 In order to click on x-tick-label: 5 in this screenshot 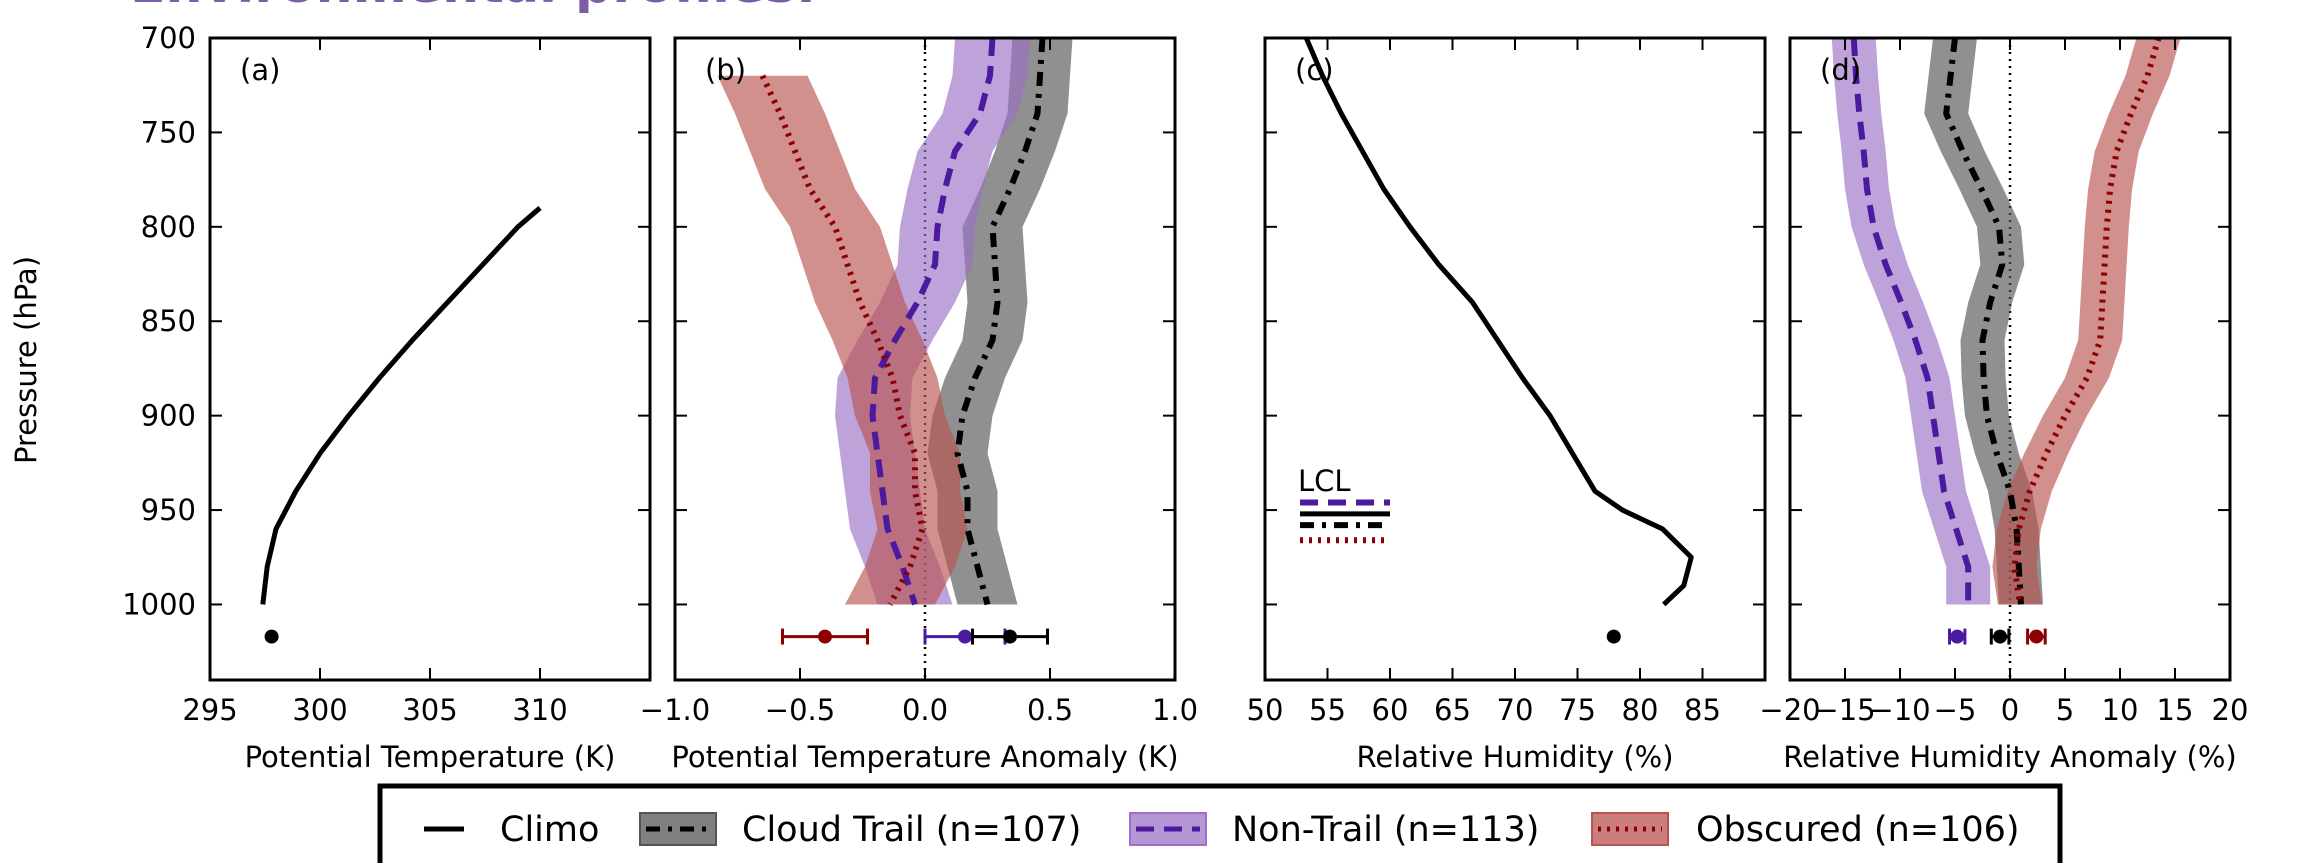, I will do `click(2065, 710)`.